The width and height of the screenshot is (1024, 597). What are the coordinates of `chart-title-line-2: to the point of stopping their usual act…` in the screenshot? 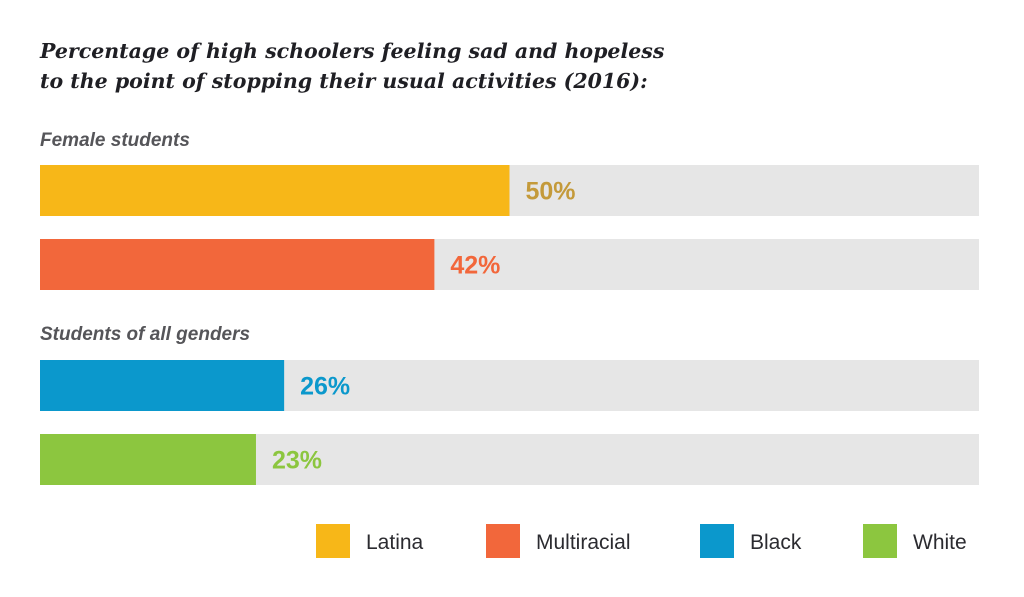 It's located at (344, 81).